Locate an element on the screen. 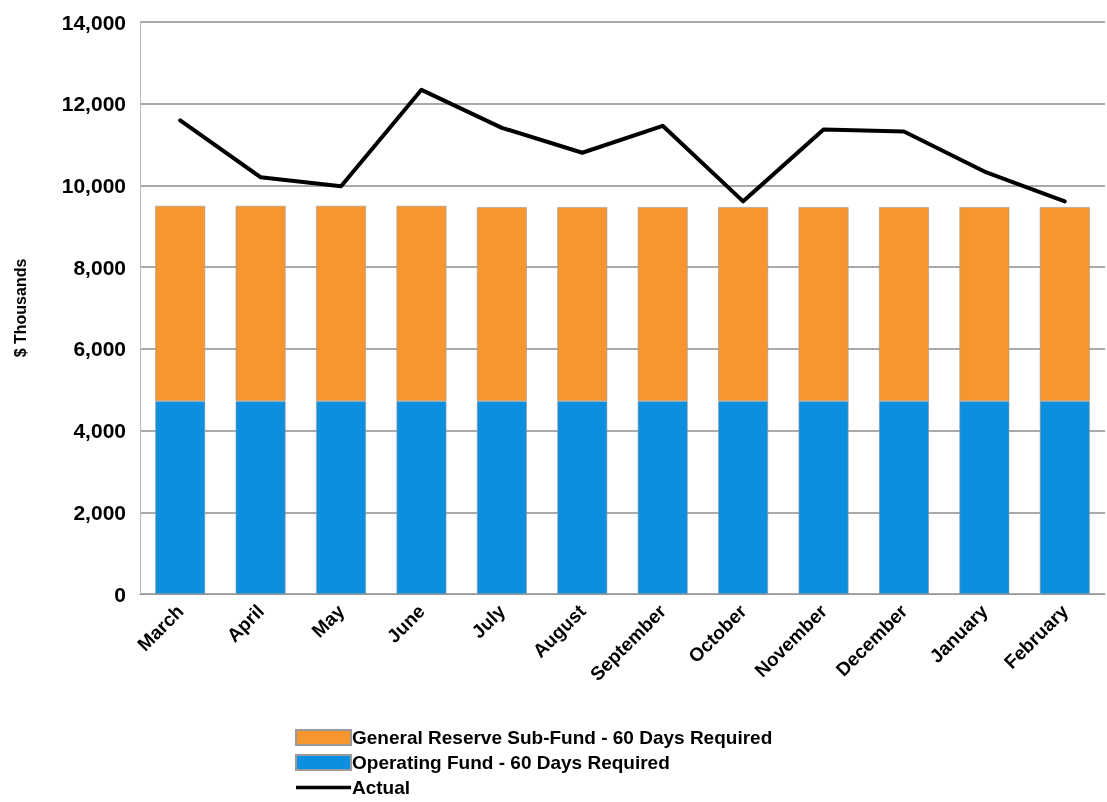  y-tick-label: 8,000 is located at coordinates (99, 267).